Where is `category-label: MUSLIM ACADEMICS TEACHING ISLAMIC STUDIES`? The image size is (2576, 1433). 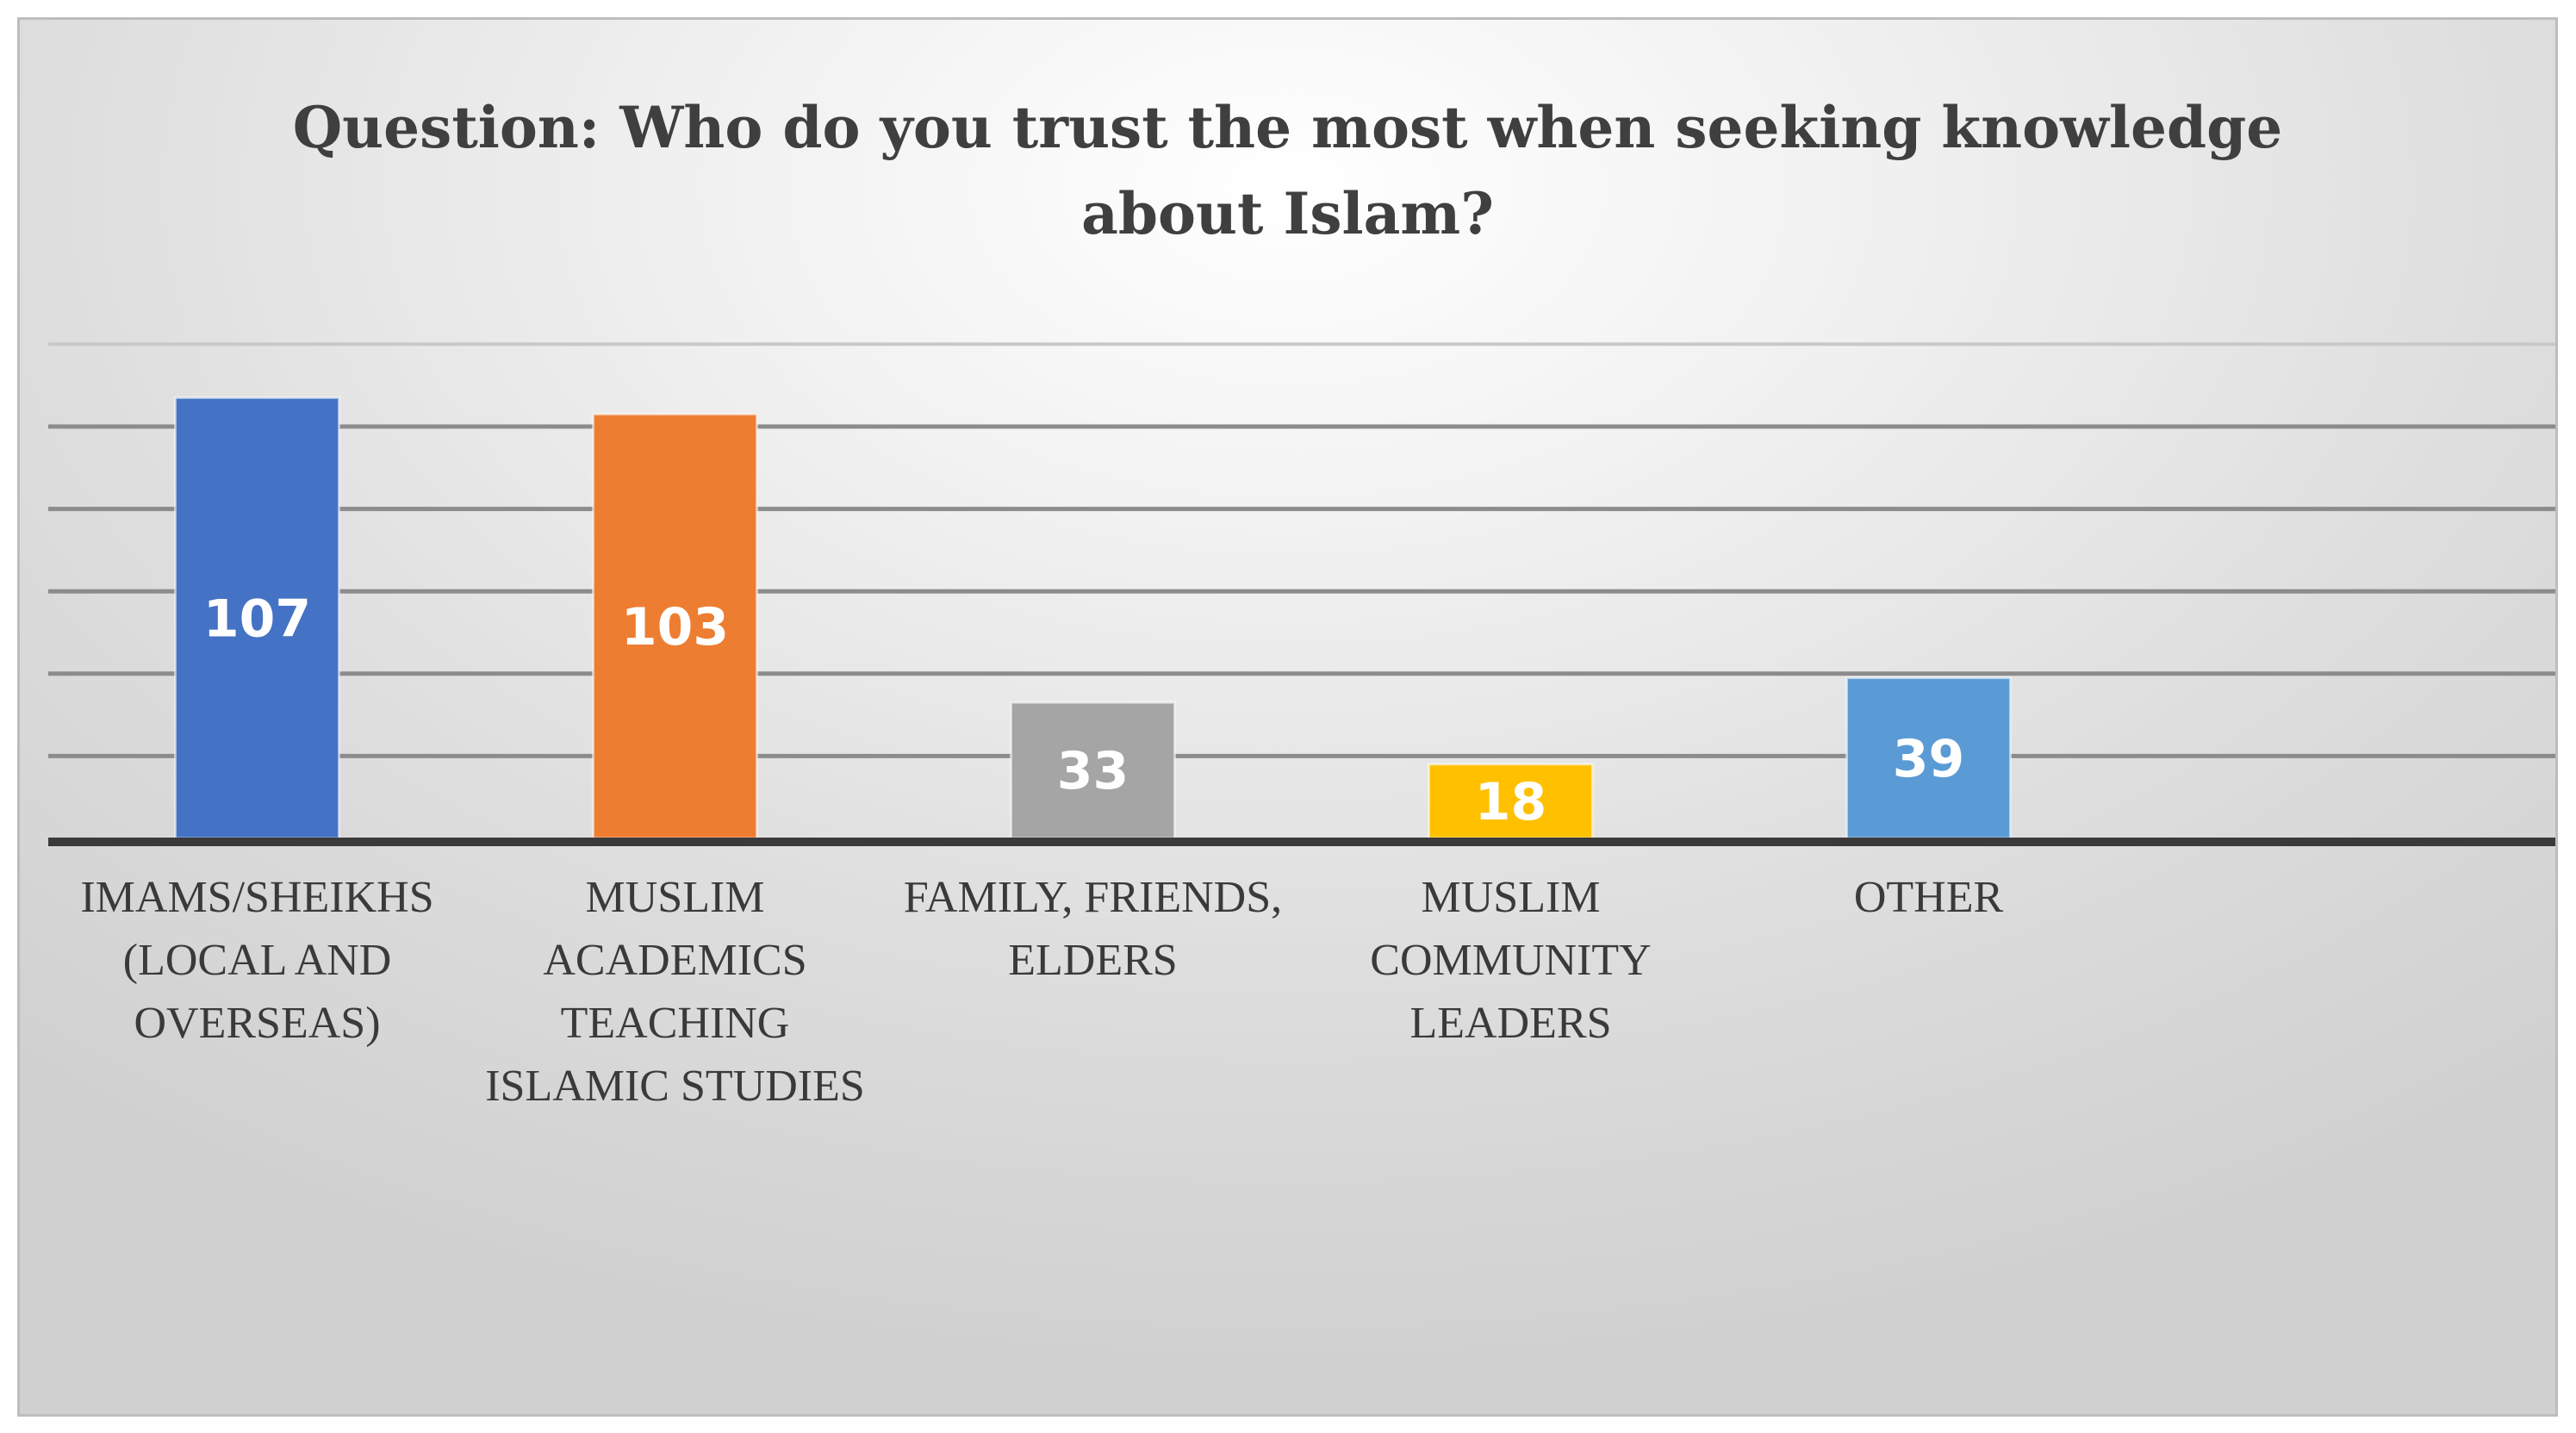
category-label: MUSLIM ACADEMICS TEACHING ISLAMIC STUDIES is located at coordinates (675, 992).